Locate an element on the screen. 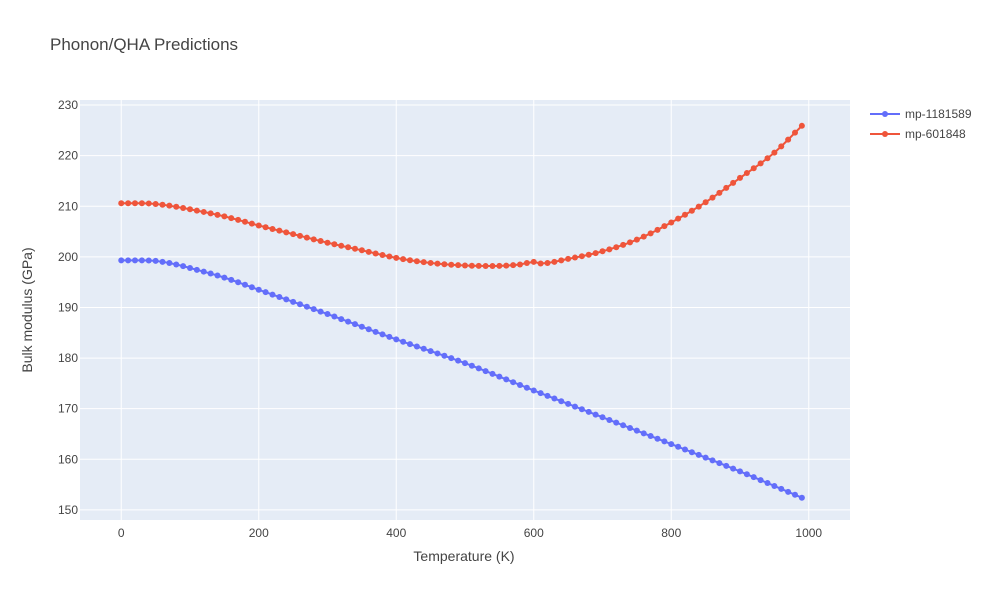 This screenshot has width=1000, height=600. y-axis-title: Bulk modulus (GPa) is located at coordinates (27, 309).